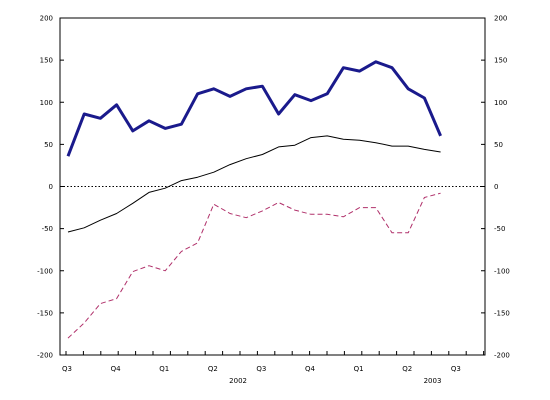  Describe the element at coordinates (502, 356) in the screenshot. I see `right-tick-label: -200` at that location.